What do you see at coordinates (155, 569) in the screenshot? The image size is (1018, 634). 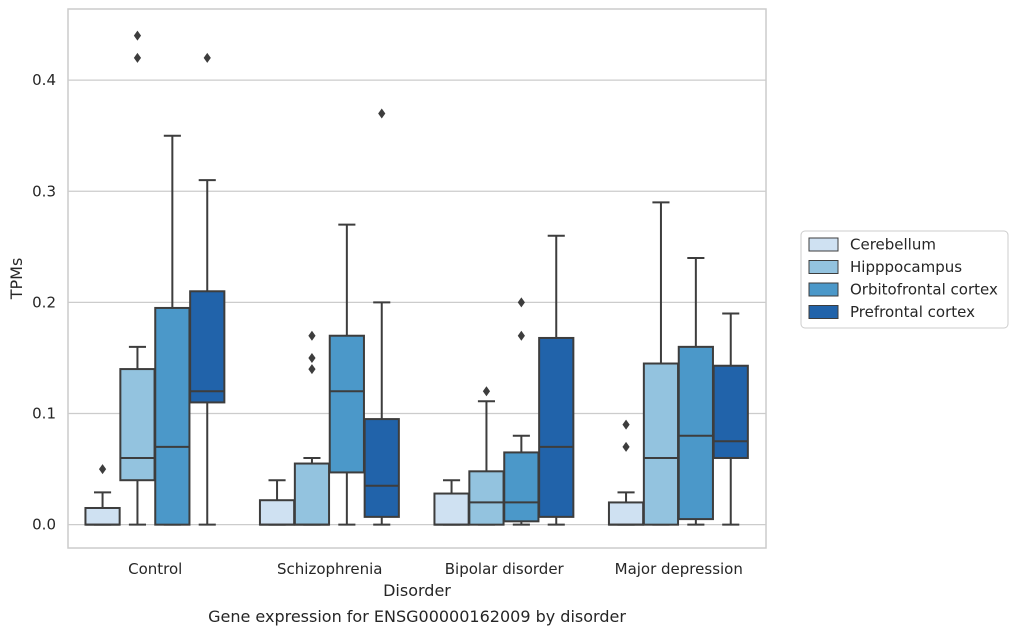 I see `x-tick-label: Control` at bounding box center [155, 569].